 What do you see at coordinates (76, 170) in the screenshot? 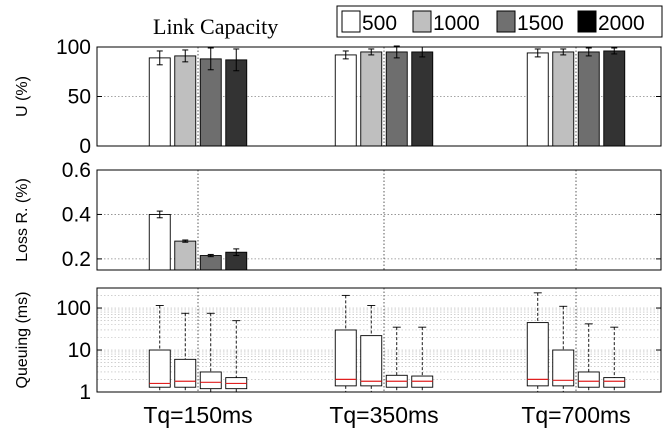
I see `y-tick-label: 0.6` at bounding box center [76, 170].